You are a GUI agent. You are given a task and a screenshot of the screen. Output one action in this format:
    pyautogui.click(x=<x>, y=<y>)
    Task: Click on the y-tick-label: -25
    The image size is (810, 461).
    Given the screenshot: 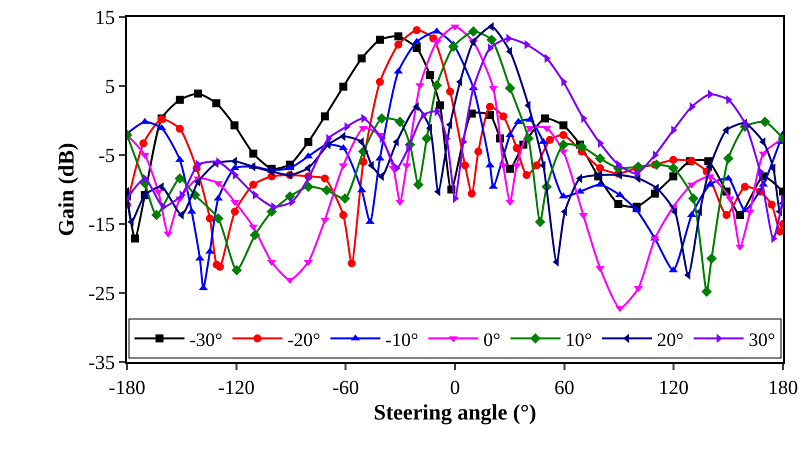 What is the action you would take?
    pyautogui.click(x=101, y=294)
    